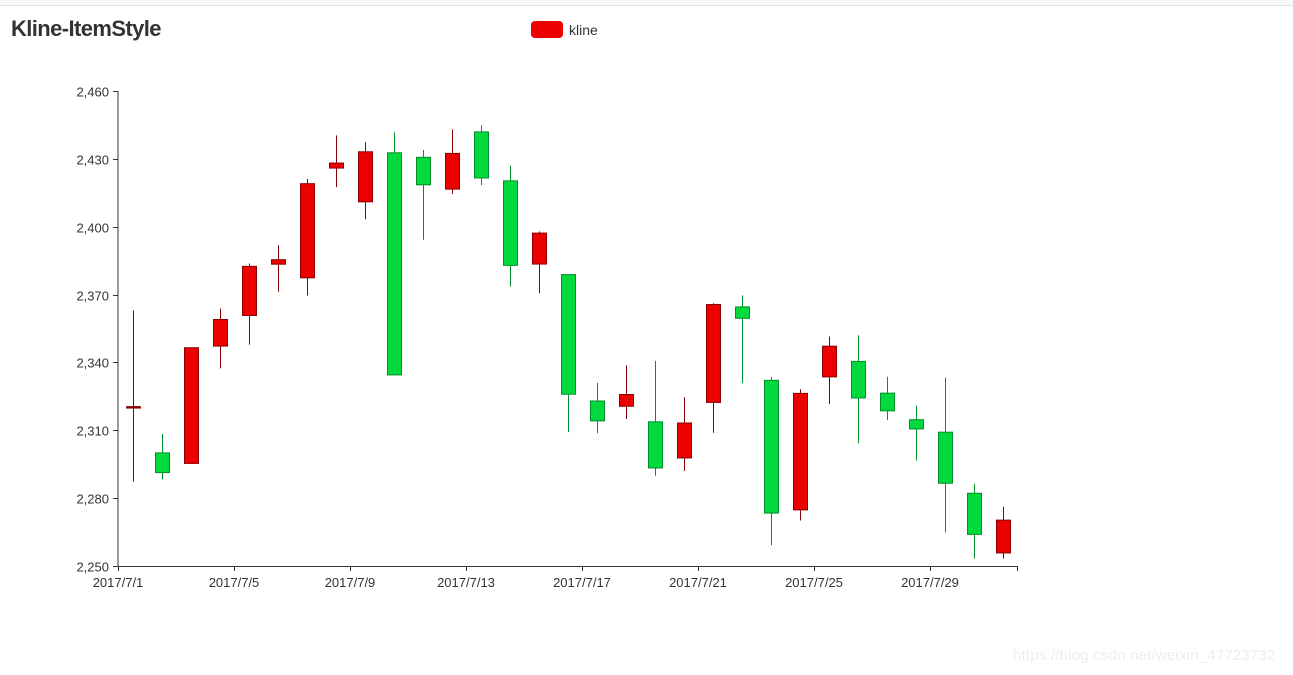 The image size is (1293, 675). What do you see at coordinates (583, 29) in the screenshot?
I see `legend-label: kline` at bounding box center [583, 29].